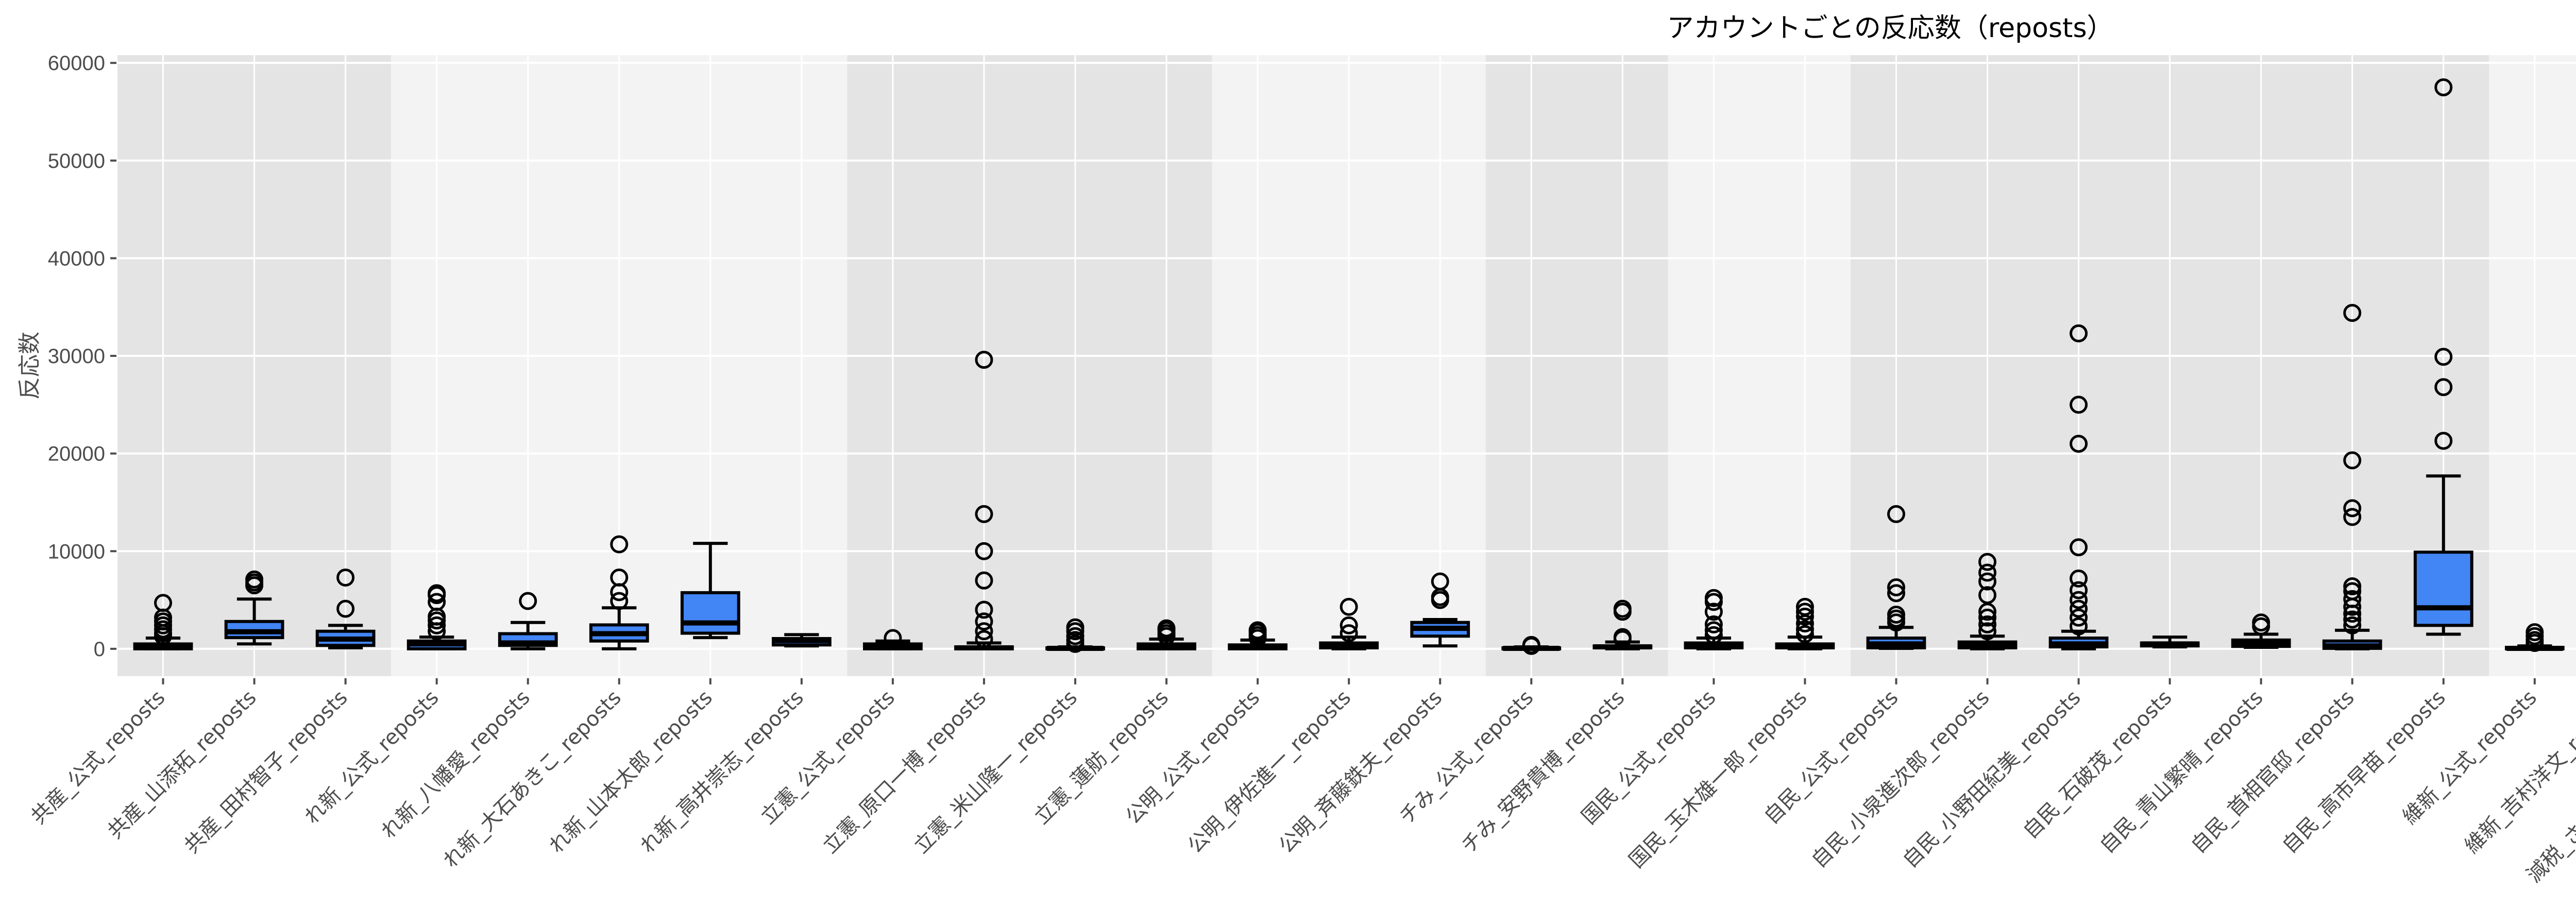 This screenshot has height=911, width=2576. I want to click on band-国民, so click(1759, 366).